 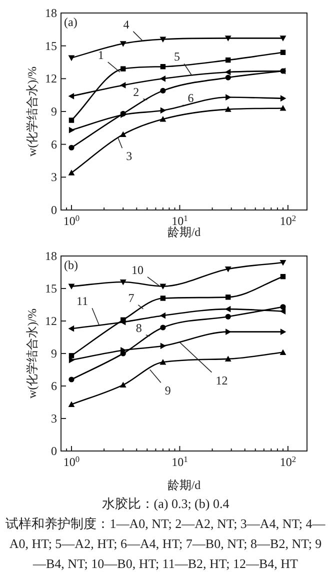 What do you see at coordinates (167, 391) in the screenshot?
I see `series-label: 9` at bounding box center [167, 391].